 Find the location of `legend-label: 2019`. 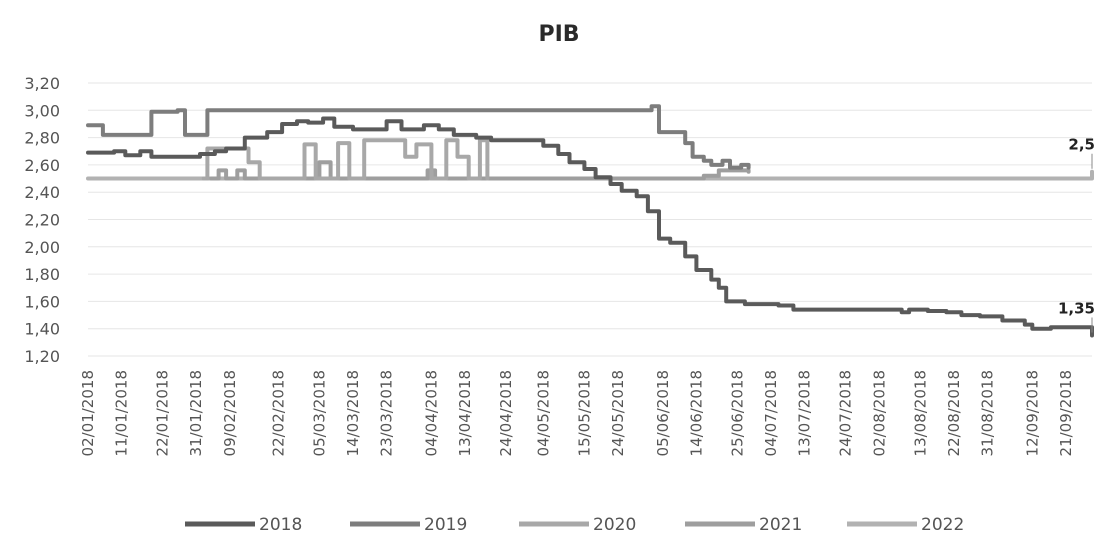

legend-label: 2019 is located at coordinates (445, 525).